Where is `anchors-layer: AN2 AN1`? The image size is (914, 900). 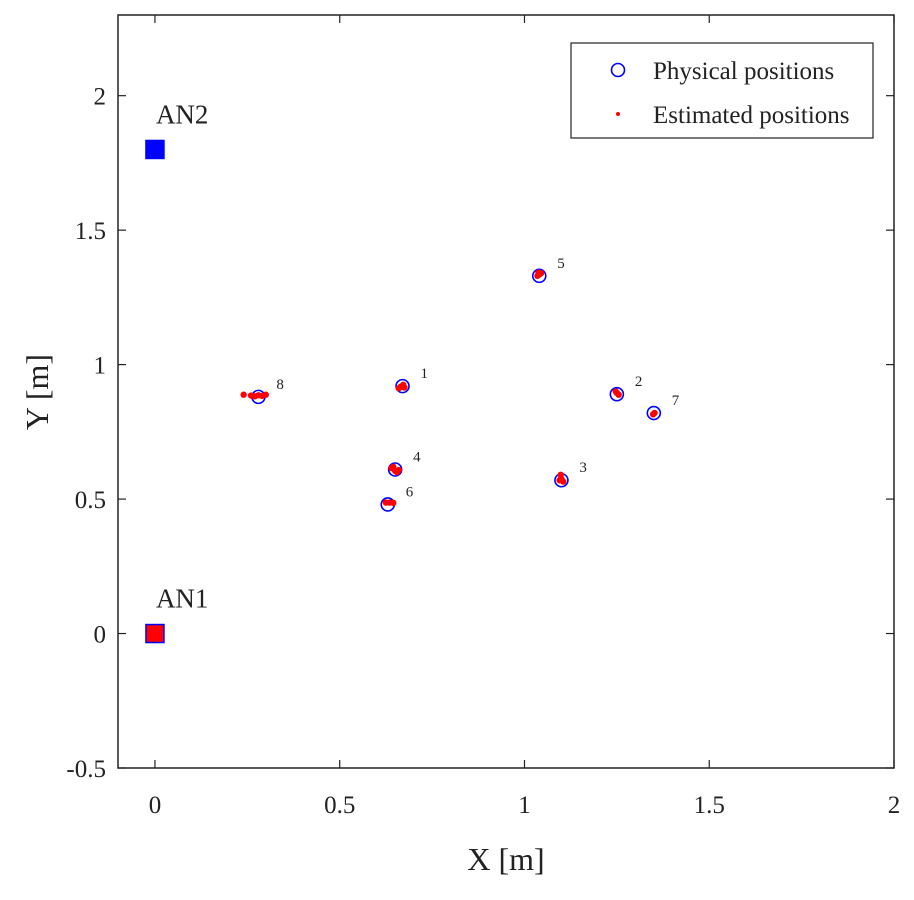
anchors-layer: AN2 AN1 is located at coordinates (177, 371).